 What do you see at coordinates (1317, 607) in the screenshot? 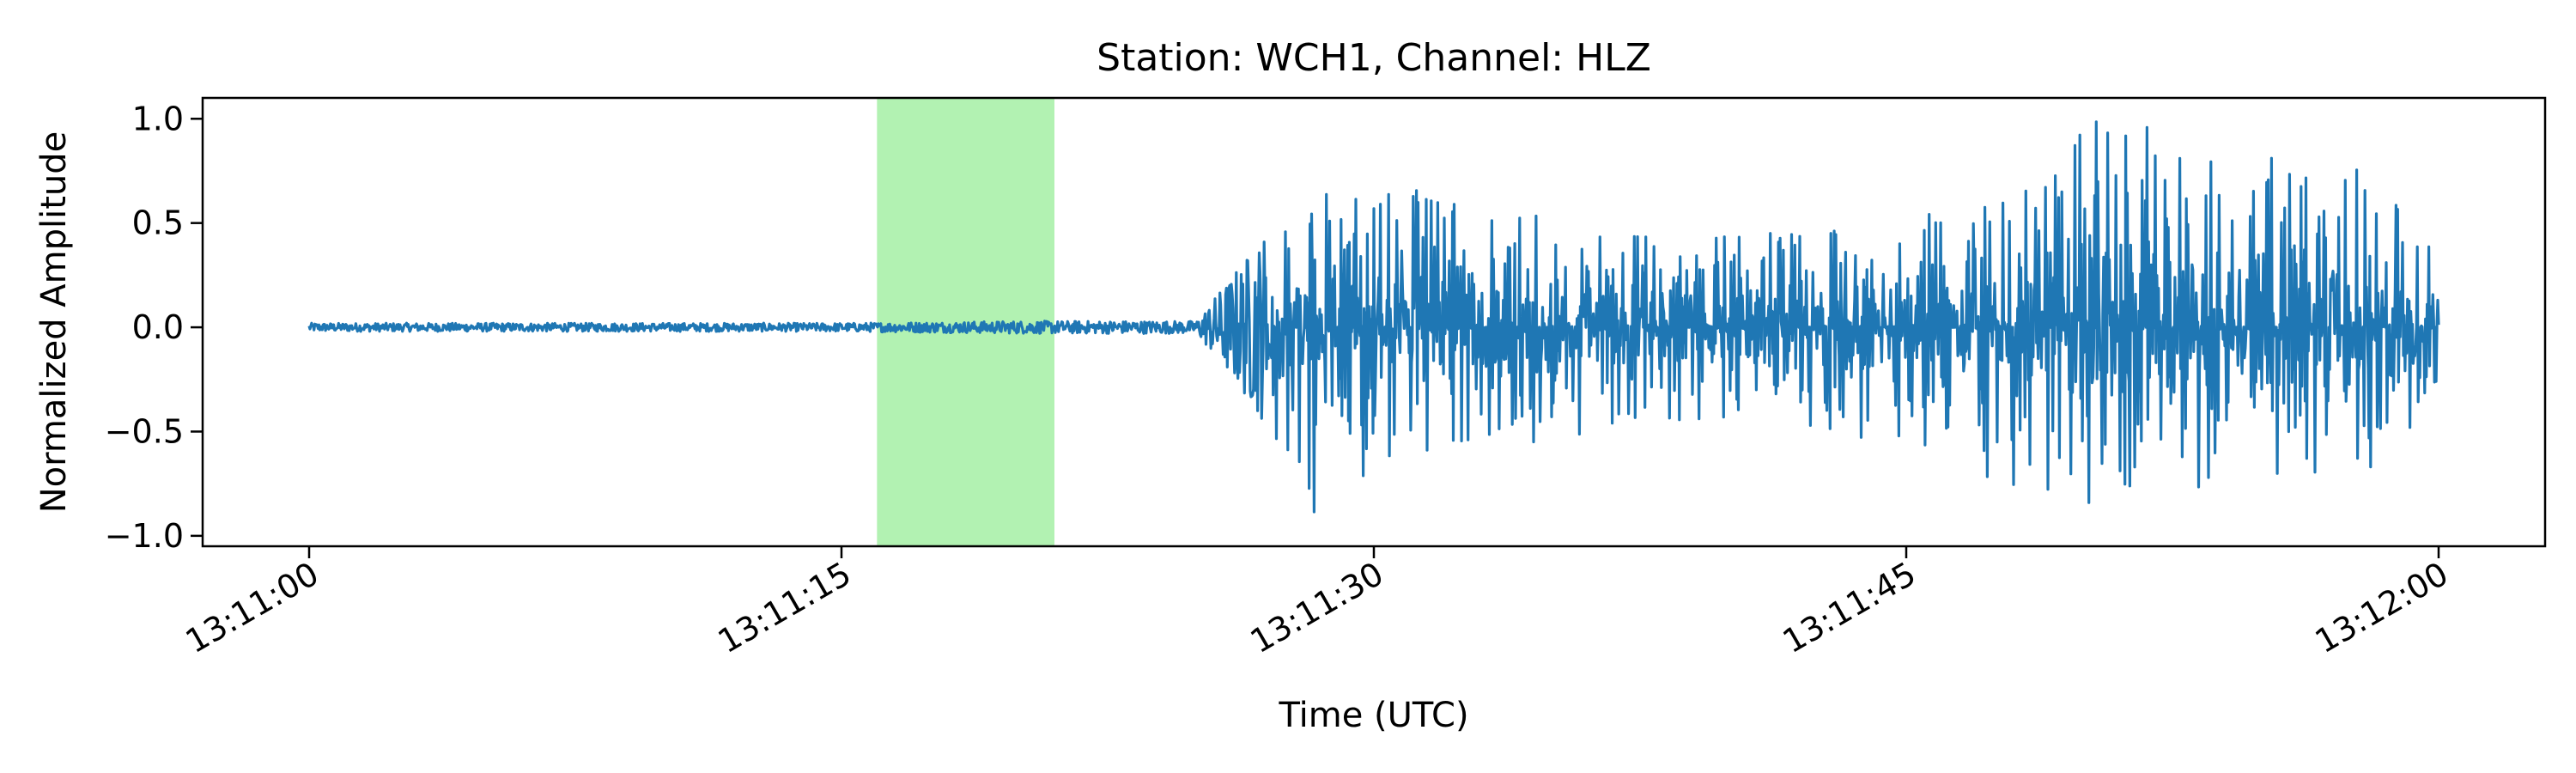
I see `x-tick-label: 13:11:30` at bounding box center [1317, 607].